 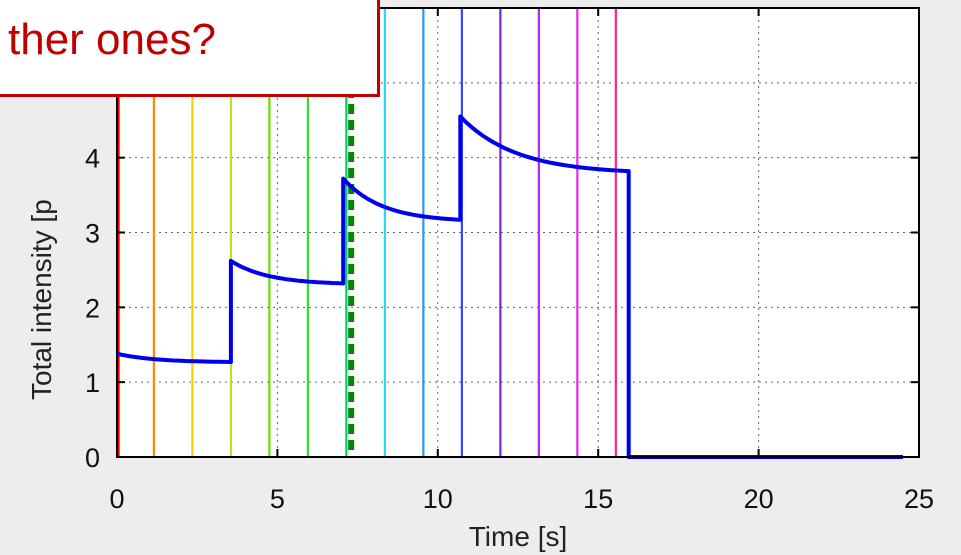 What do you see at coordinates (92, 308) in the screenshot?
I see `y-tick-label: 2` at bounding box center [92, 308].